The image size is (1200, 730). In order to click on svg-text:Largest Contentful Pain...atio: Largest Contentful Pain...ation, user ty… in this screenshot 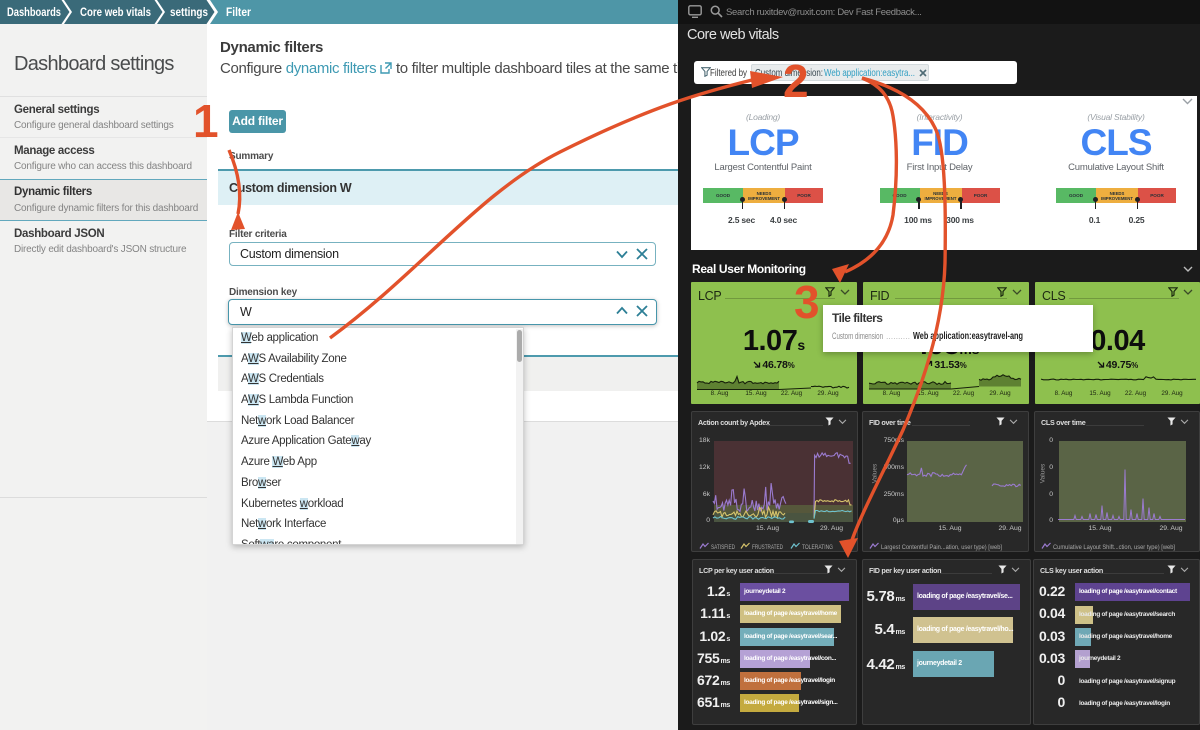, I will do `click(941, 547)`.